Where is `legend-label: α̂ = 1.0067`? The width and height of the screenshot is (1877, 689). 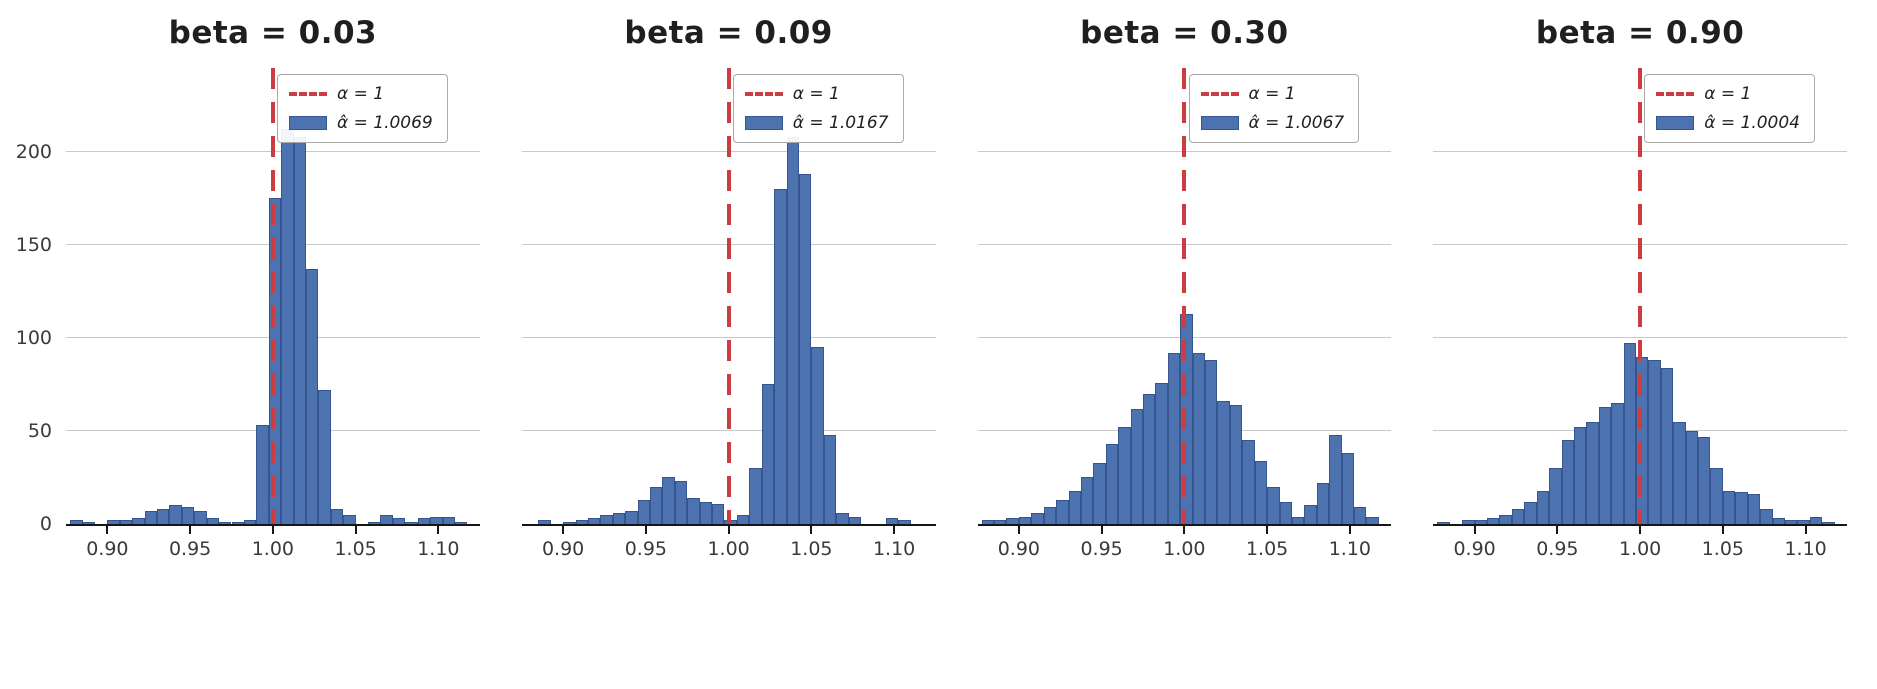 legend-label: α̂ = 1.0067 is located at coordinates (1296, 123).